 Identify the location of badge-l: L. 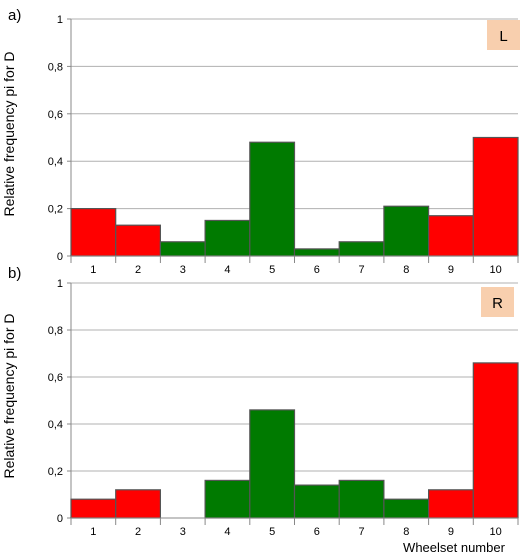
(503, 35).